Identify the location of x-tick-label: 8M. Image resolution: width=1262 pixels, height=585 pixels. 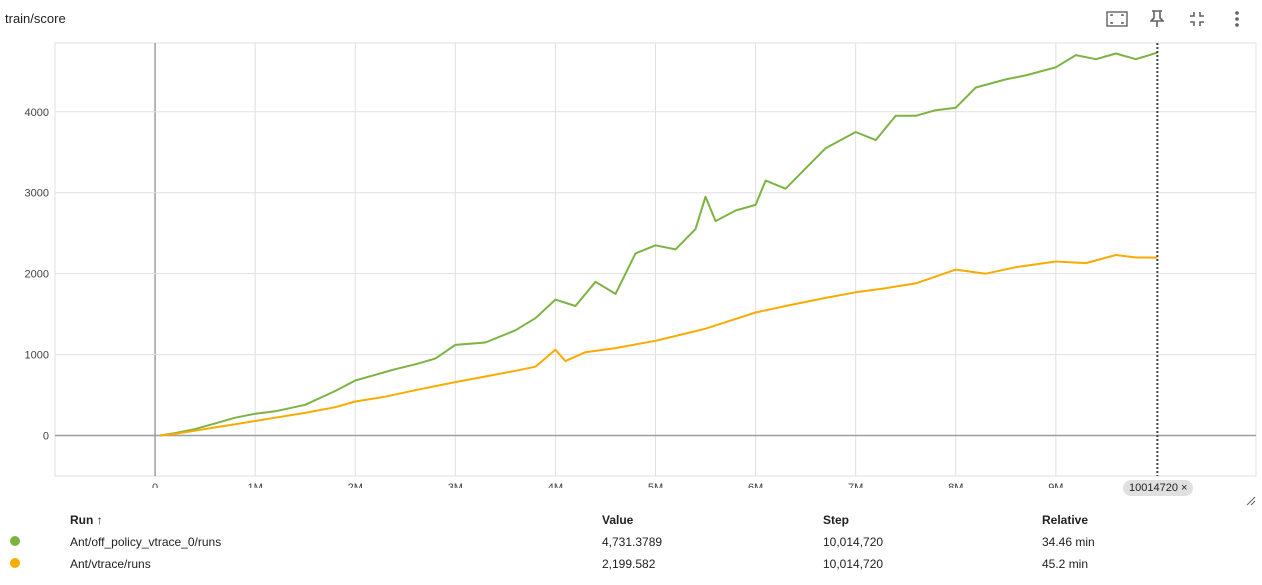
(955, 485).